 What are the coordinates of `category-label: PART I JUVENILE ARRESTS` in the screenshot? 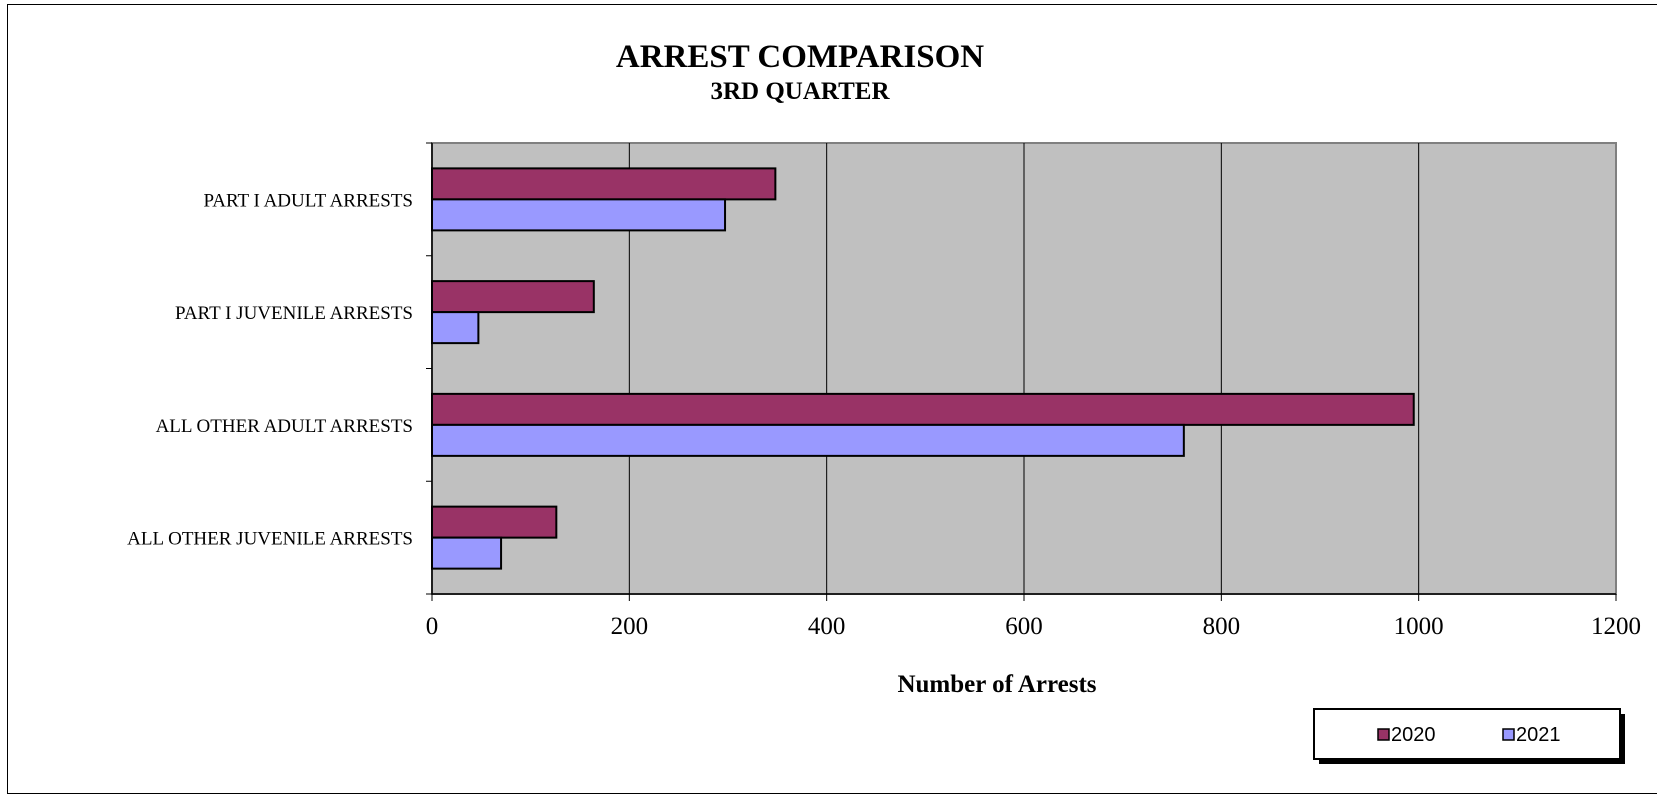 It's located at (294, 313).